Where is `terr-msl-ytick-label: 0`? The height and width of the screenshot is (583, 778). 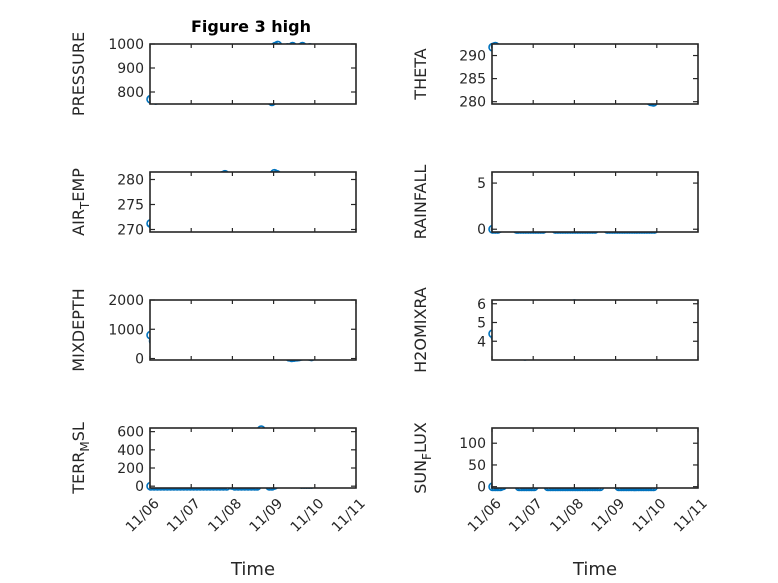
terr-msl-ytick-label: 0 is located at coordinates (139, 487).